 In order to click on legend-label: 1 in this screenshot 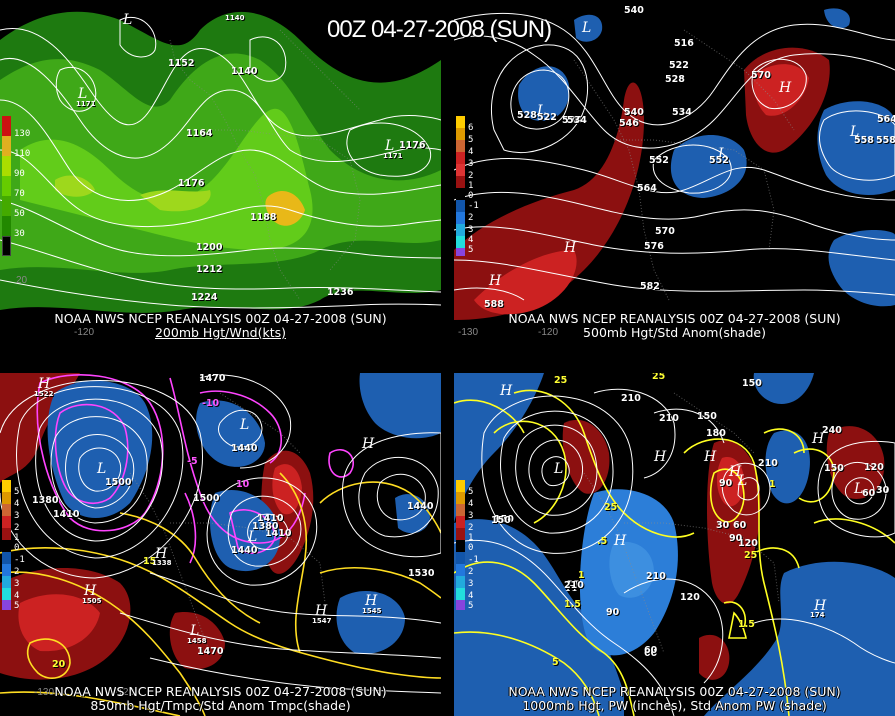, I will do `click(471, 186)`.